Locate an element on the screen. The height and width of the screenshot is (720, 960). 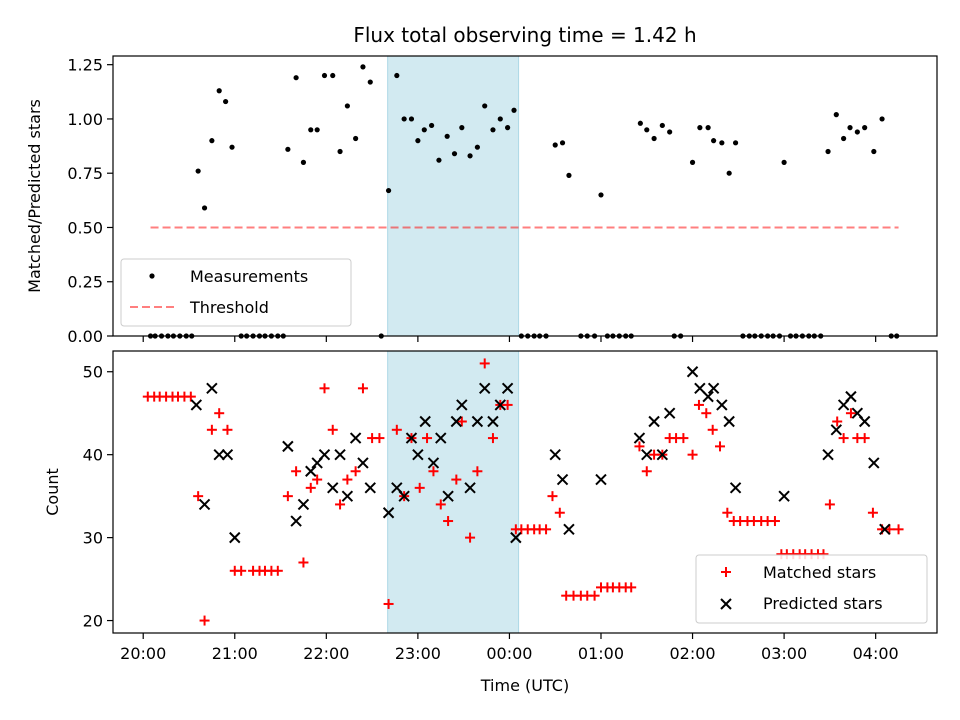
top-legend: Measurements Threshold is located at coordinates (236, 292).